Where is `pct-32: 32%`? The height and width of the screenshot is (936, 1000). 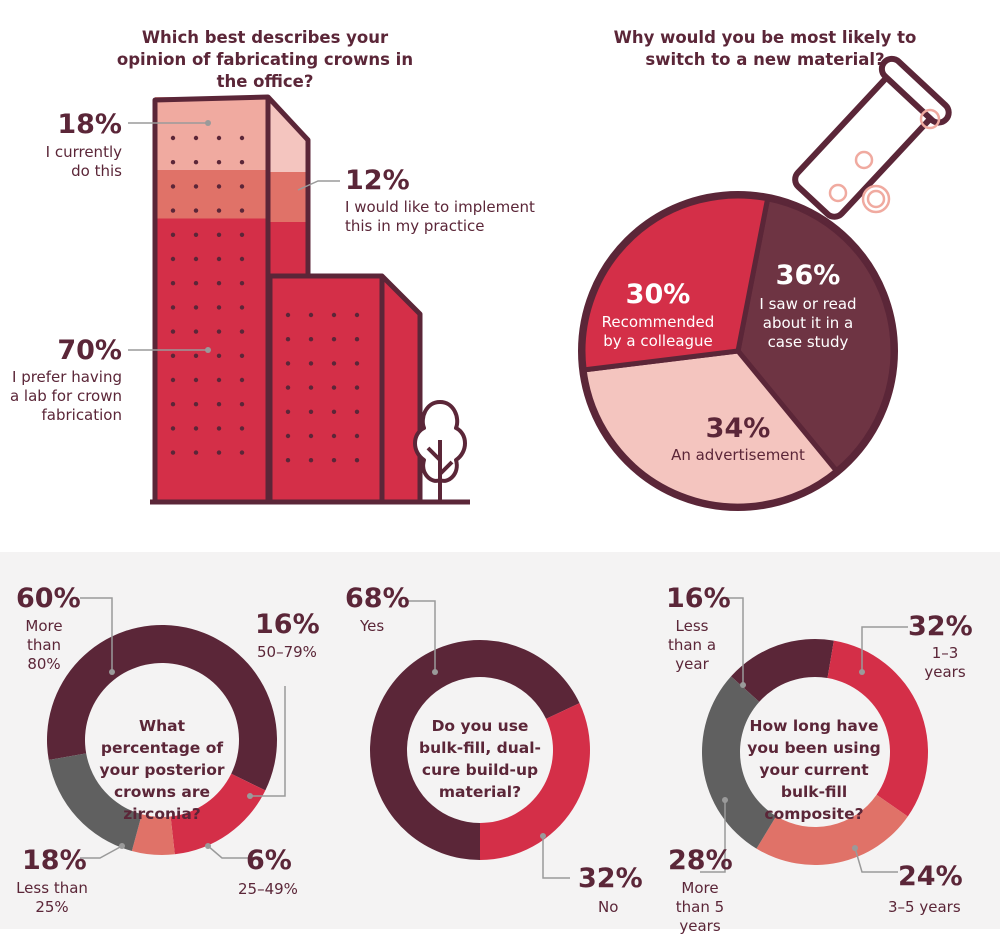 pct-32: 32% is located at coordinates (610, 878).